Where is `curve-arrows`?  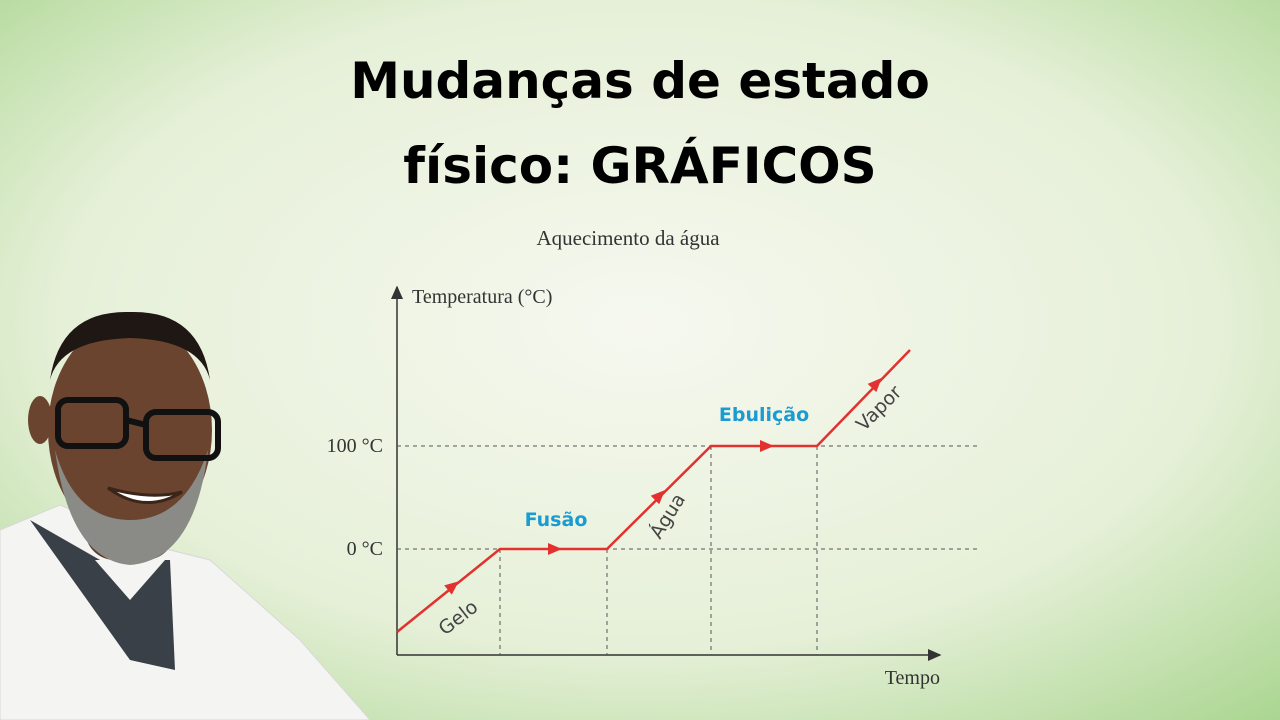 curve-arrows is located at coordinates (663, 486).